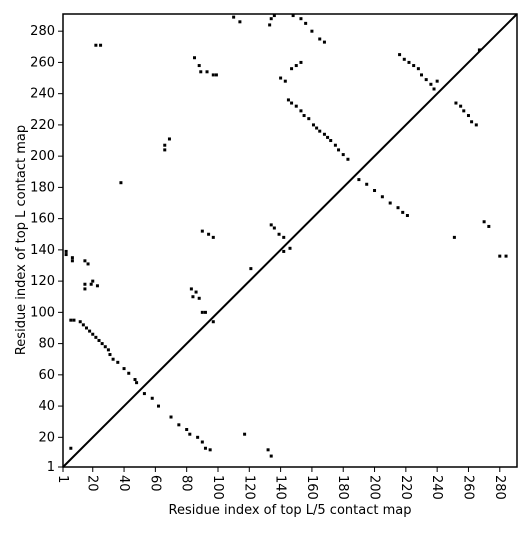  What do you see at coordinates (62, 479) in the screenshot?
I see `x-tick-label: 1` at bounding box center [62, 479].